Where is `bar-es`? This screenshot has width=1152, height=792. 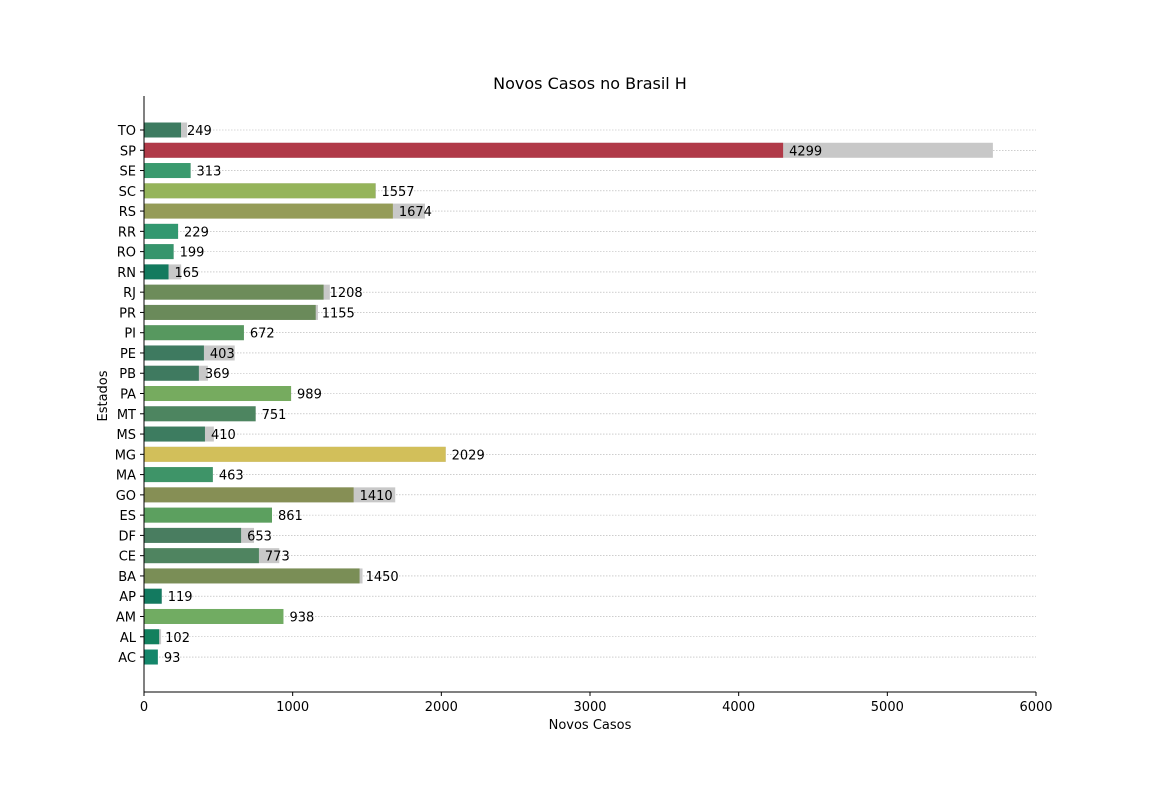 bar-es is located at coordinates (208, 515).